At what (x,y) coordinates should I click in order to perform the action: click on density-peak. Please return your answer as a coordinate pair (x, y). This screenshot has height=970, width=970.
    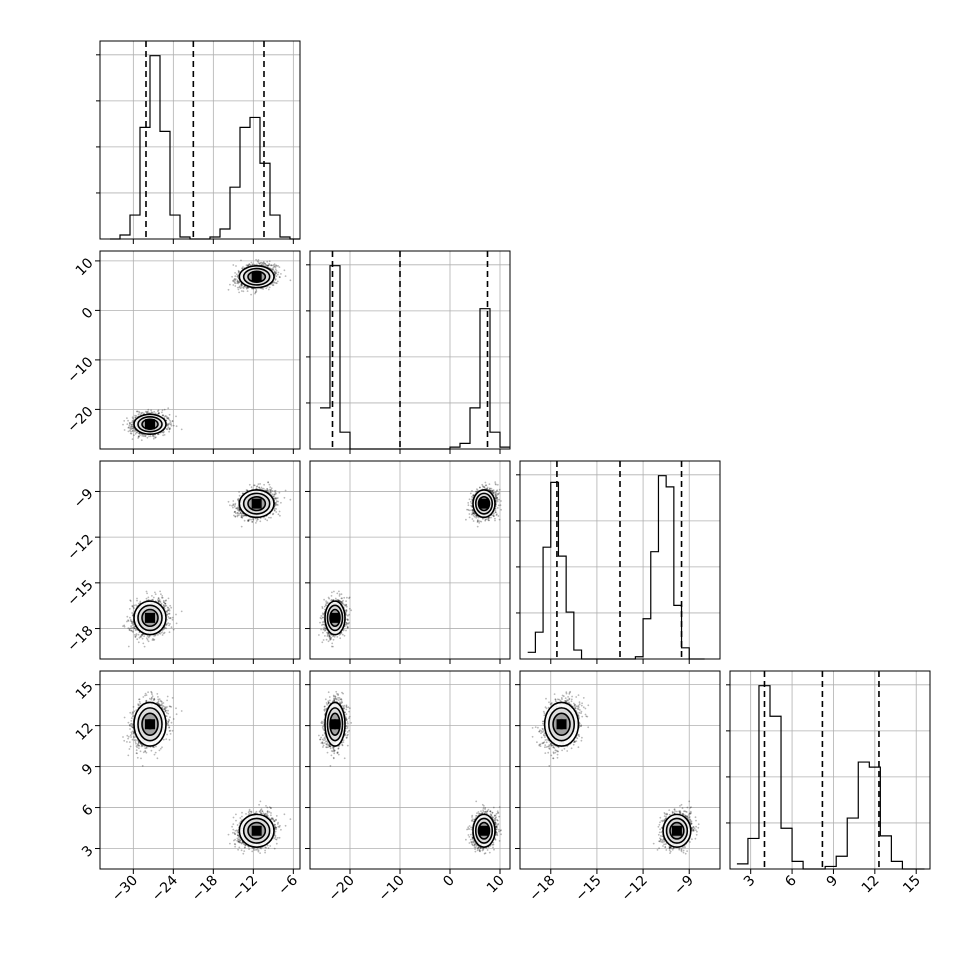
    Looking at the image, I should click on (256, 276).